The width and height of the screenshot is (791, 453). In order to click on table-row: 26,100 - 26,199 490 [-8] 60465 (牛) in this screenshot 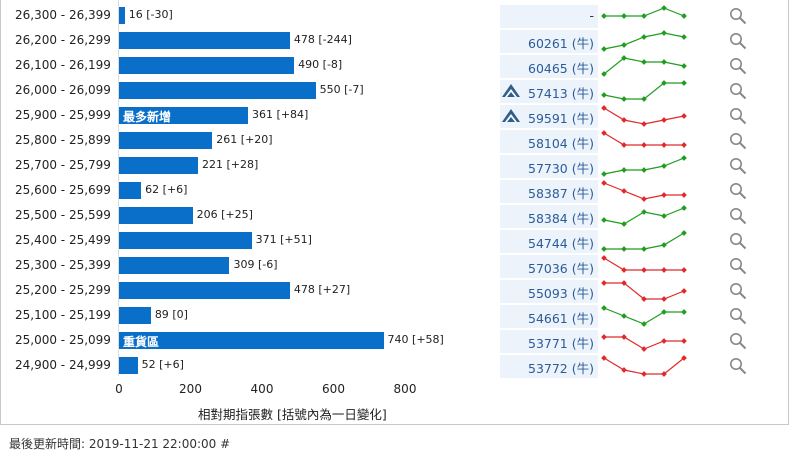, I will do `click(395, 66)`.